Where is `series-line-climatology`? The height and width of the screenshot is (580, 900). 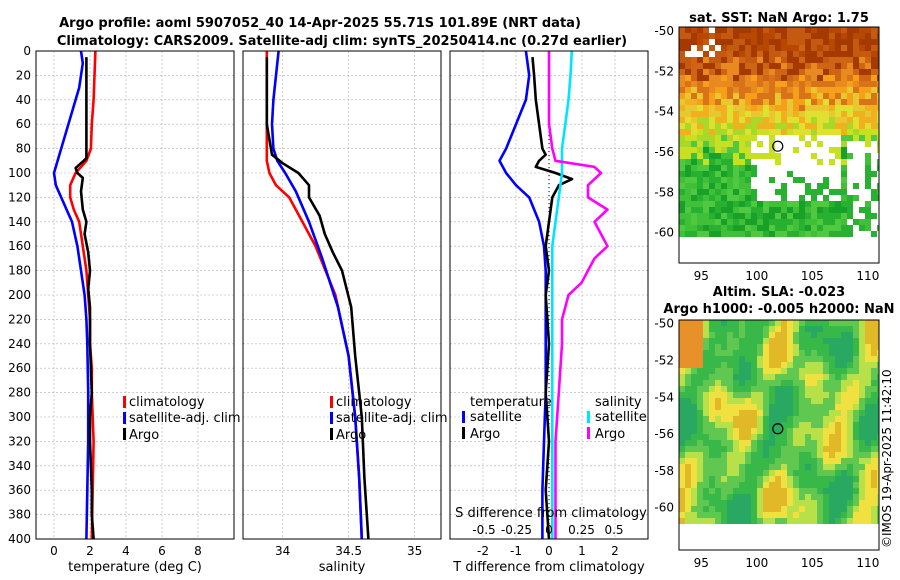 series-line-climatology is located at coordinates (82, 295).